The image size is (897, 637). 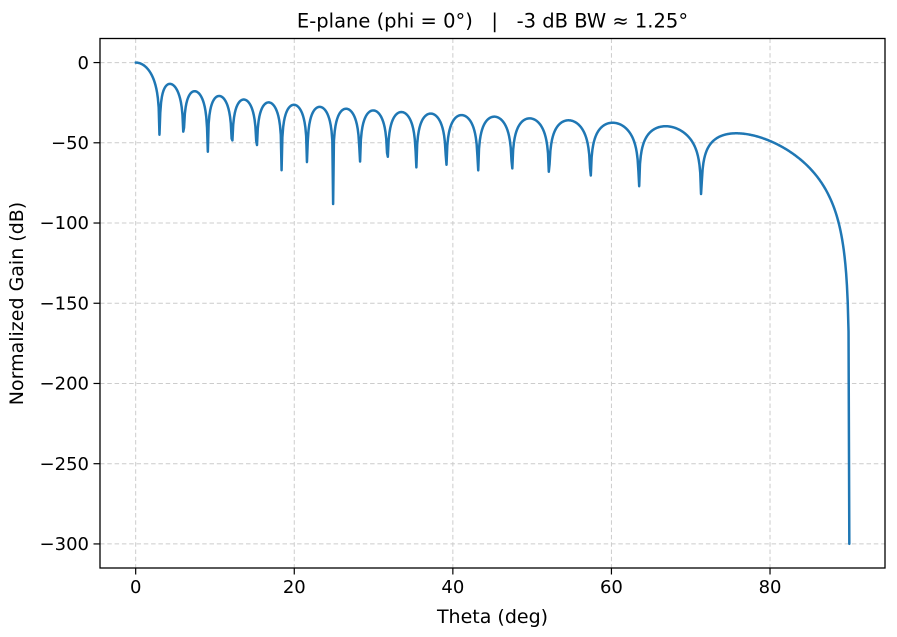 What do you see at coordinates (770, 587) in the screenshot?
I see `x-tick-label: 80` at bounding box center [770, 587].